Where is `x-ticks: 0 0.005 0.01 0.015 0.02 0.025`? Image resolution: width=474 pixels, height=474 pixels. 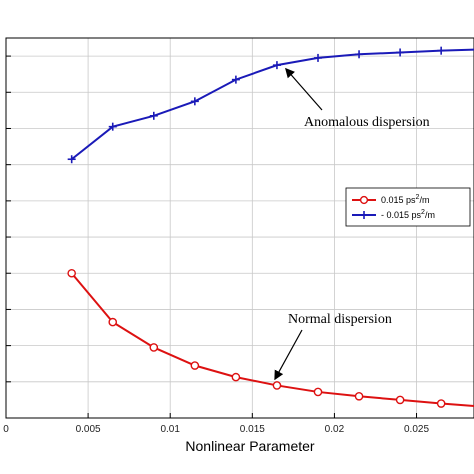
x-ticks: 0 0.005 0.01 0.015 0.02 0.025 is located at coordinates (216, 424).